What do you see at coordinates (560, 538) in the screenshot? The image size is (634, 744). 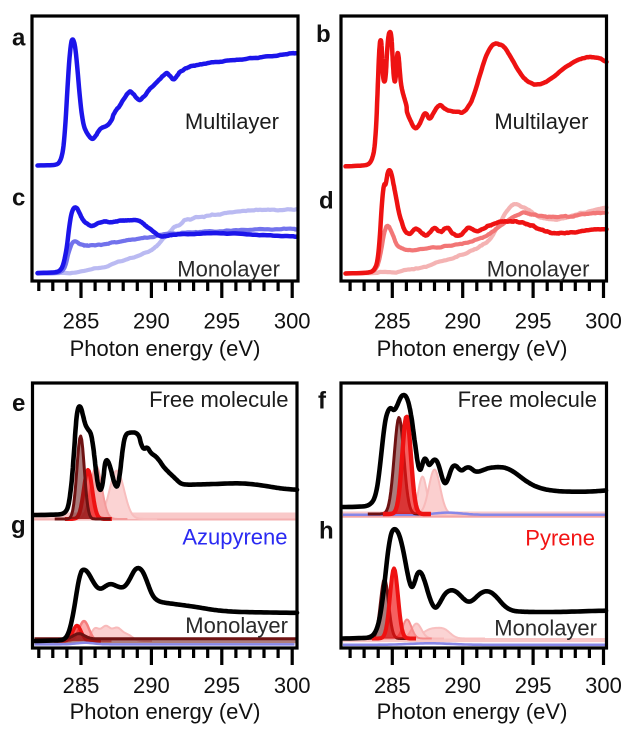 I see `svg-text: Pyrene` at bounding box center [560, 538].